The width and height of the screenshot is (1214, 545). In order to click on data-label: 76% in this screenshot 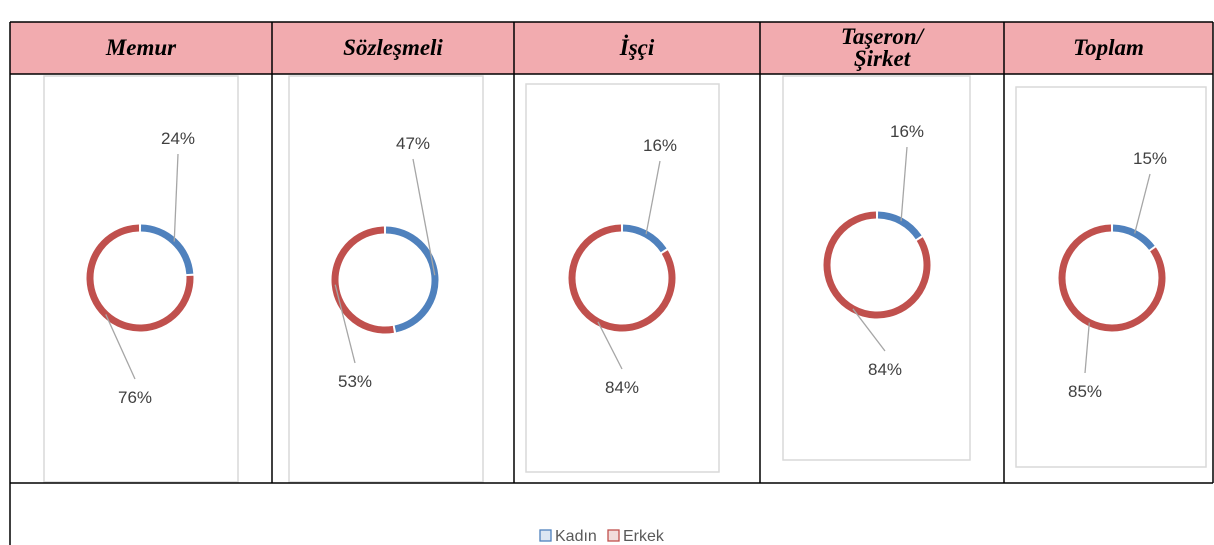, I will do `click(135, 397)`.